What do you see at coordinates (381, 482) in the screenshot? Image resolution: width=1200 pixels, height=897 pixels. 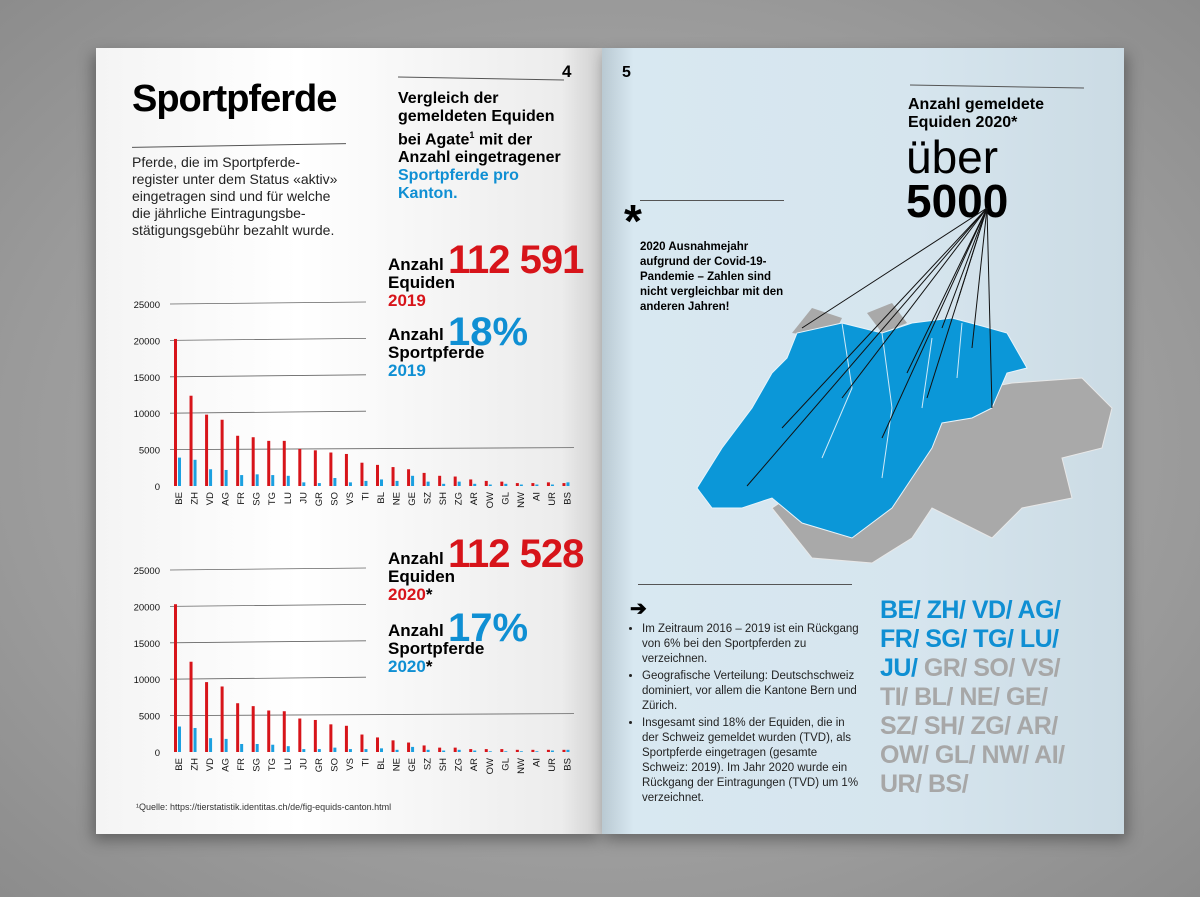 I see `bar-sportpferde-bl` at bounding box center [381, 482].